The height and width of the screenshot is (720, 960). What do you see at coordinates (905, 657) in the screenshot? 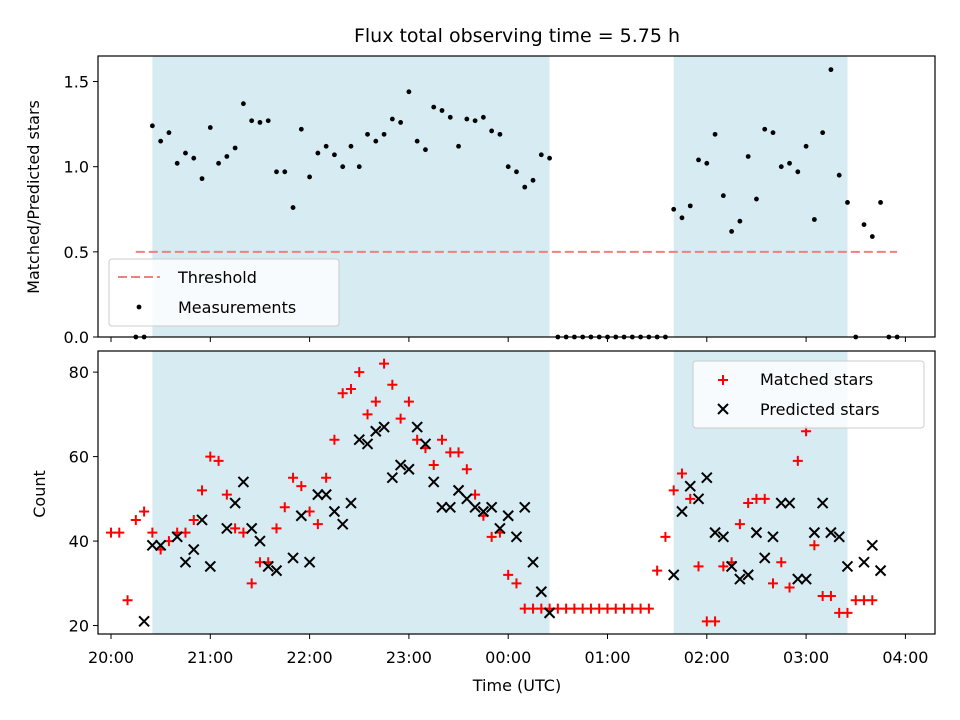
I see `x-tick-label: 04:00` at bounding box center [905, 657].